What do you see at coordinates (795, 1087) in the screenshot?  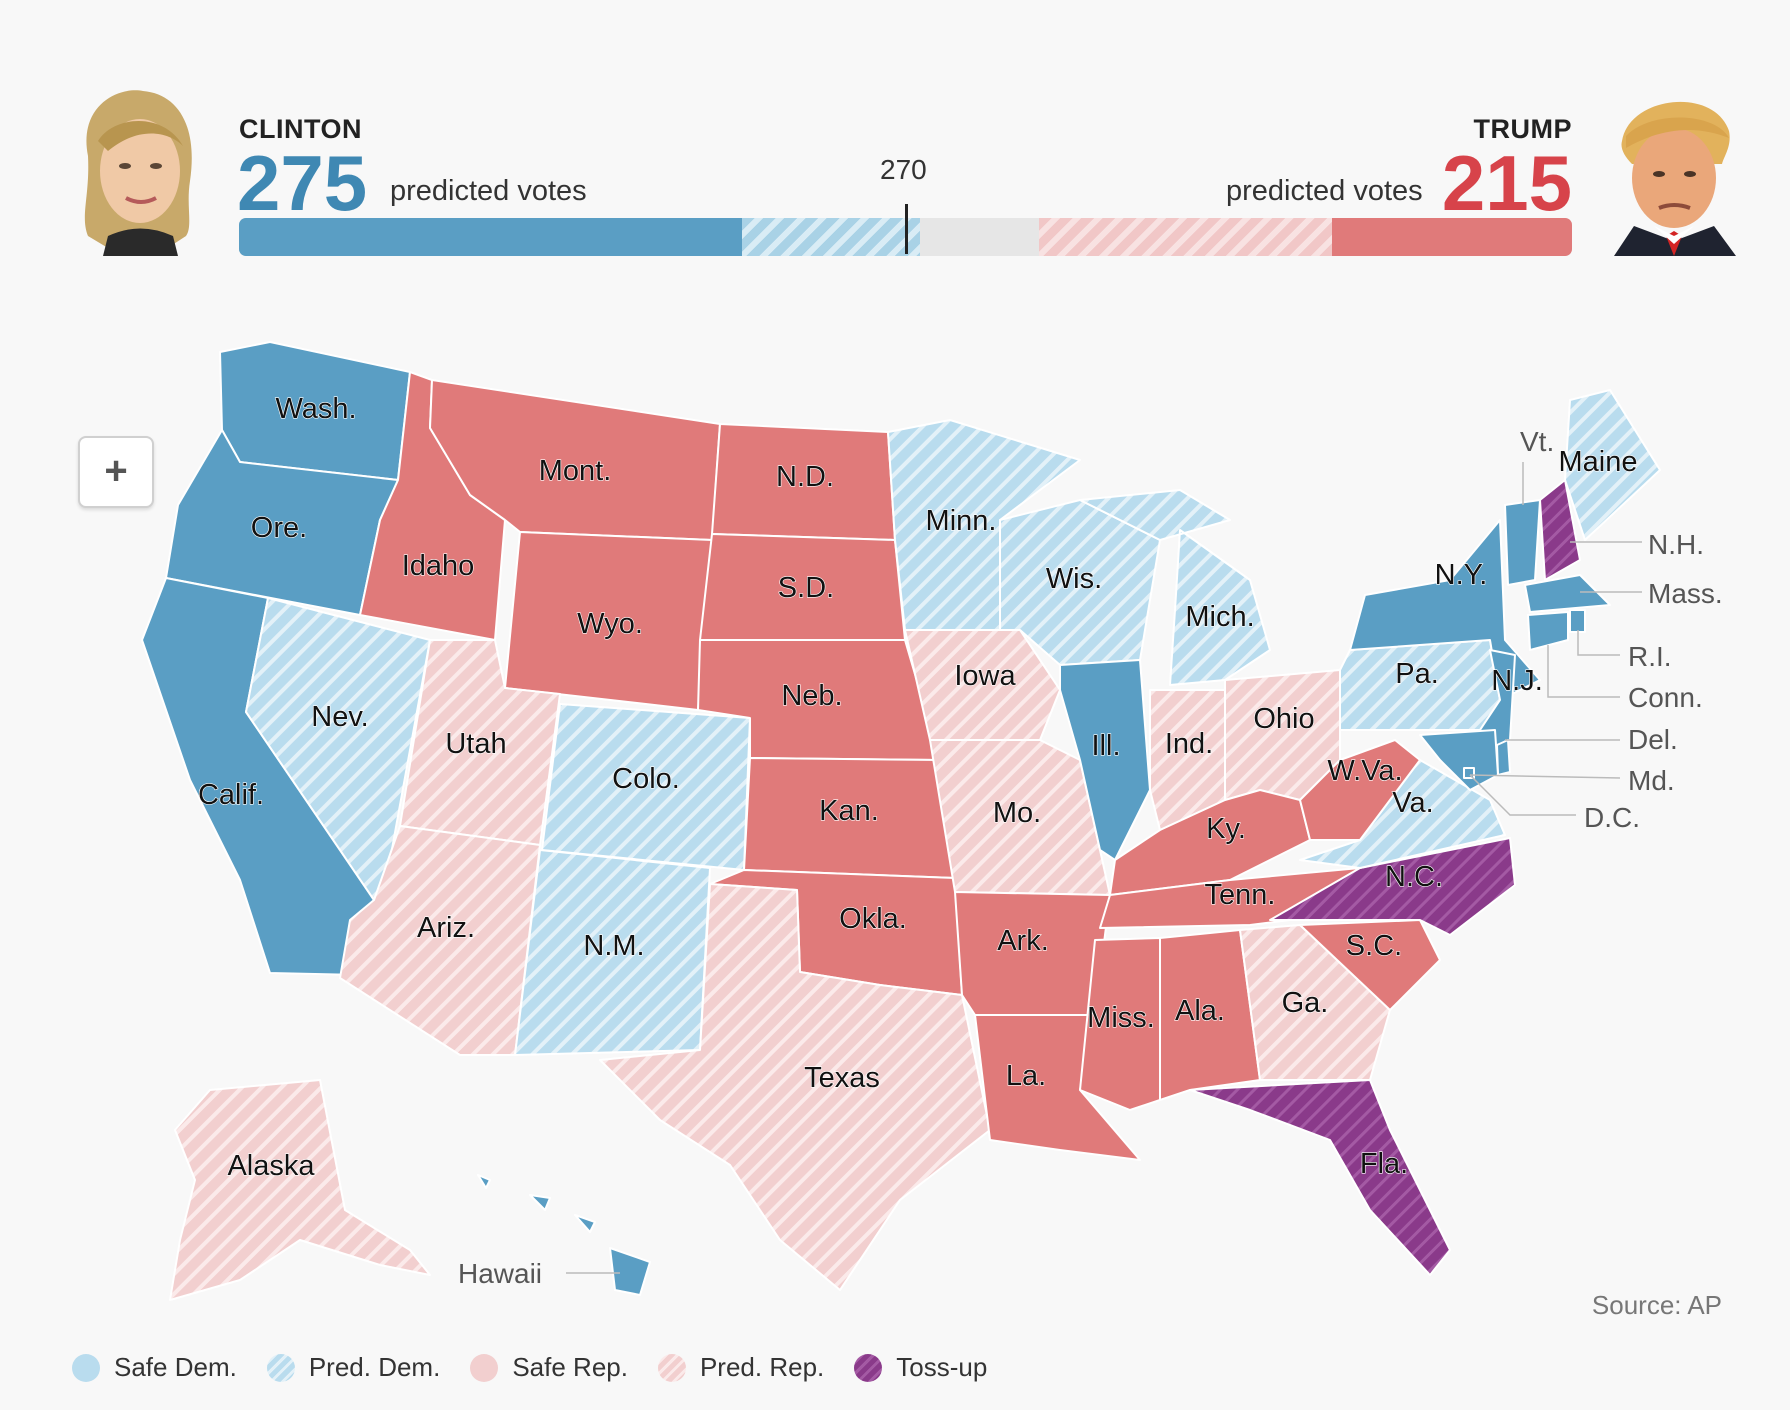 I see `state-texas` at bounding box center [795, 1087].